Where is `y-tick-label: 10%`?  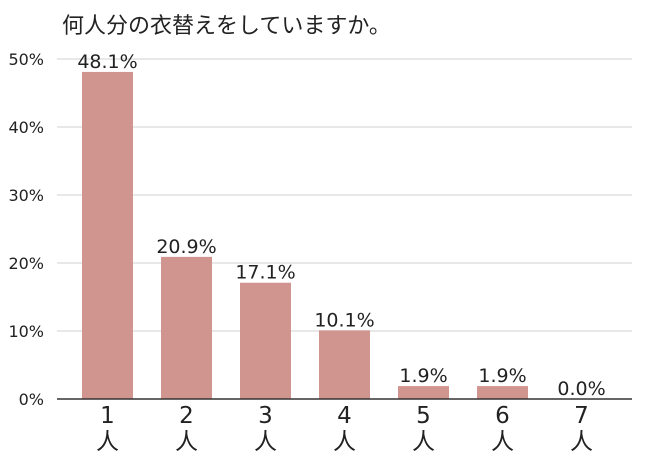
y-tick-label: 10% is located at coordinates (26, 331).